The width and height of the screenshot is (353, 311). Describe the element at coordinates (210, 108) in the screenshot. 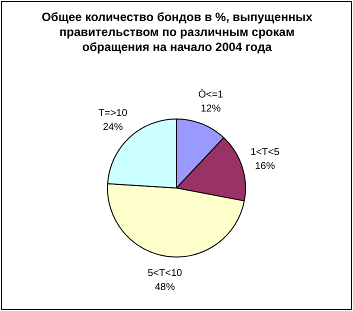

I see `data-label: 12%` at that location.